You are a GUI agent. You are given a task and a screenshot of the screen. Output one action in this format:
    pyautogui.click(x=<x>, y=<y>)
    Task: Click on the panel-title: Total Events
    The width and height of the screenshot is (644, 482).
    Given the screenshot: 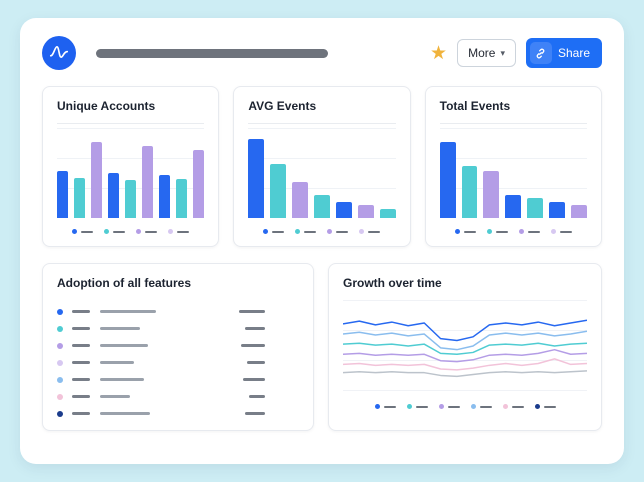 What is the action you would take?
    pyautogui.click(x=475, y=106)
    